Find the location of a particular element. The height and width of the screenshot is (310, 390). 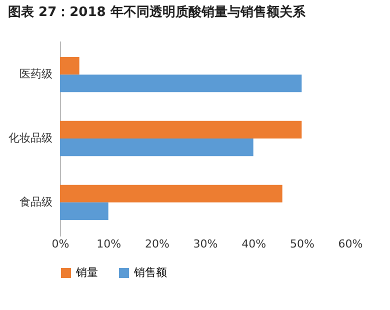

x-tick-label: 50% is located at coordinates (302, 244).